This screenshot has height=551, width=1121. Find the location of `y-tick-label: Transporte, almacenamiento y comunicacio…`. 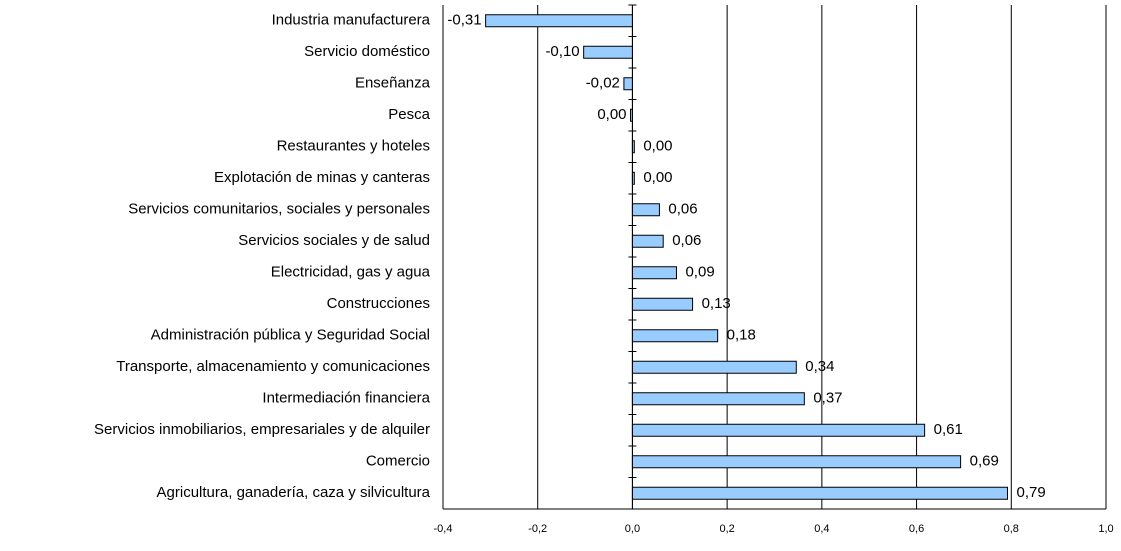

y-tick-label: Transporte, almacenamiento y comunicacio… is located at coordinates (273, 366).